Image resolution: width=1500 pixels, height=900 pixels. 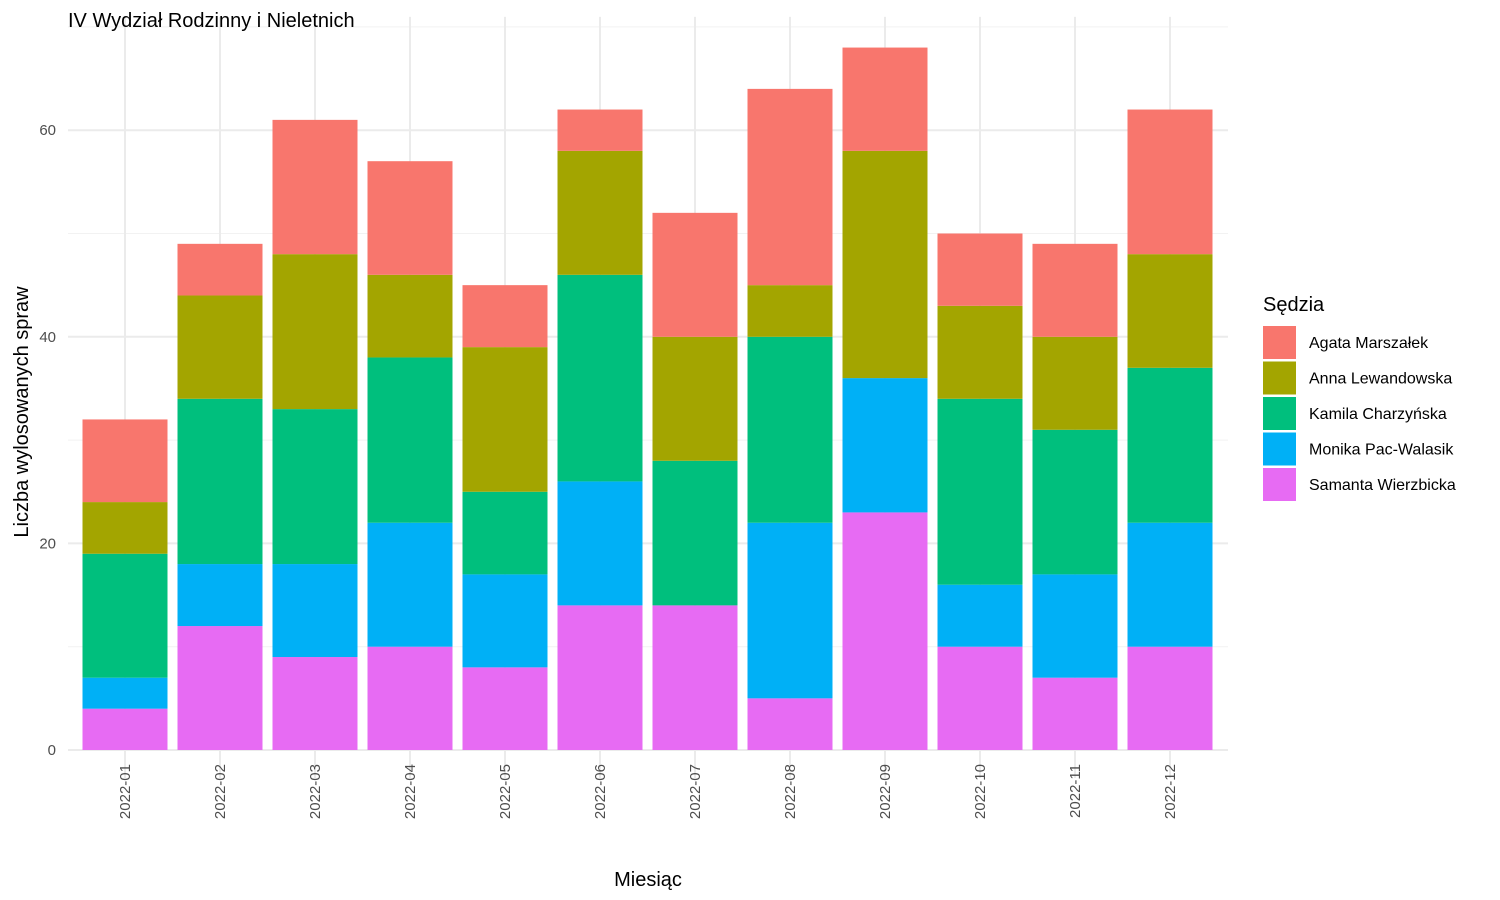 I want to click on y-axis: 0 20 40 60, so click(x=47, y=440).